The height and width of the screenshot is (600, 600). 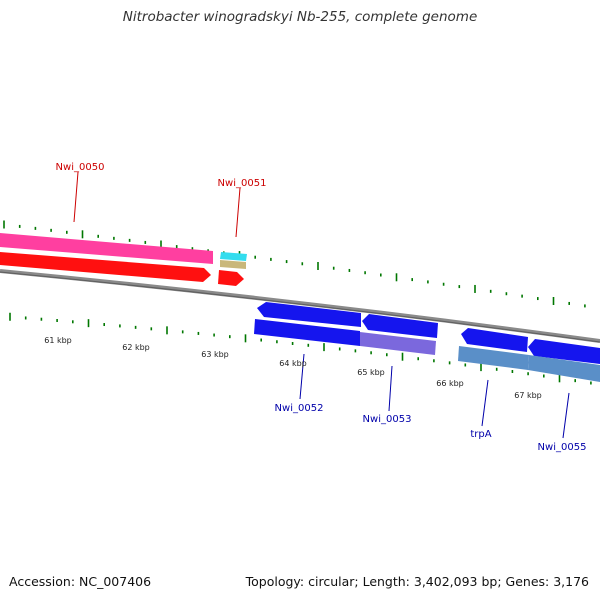 What do you see at coordinates (215, 354) in the screenshot?
I see `kbp-label-63: 63 kbp` at bounding box center [215, 354].